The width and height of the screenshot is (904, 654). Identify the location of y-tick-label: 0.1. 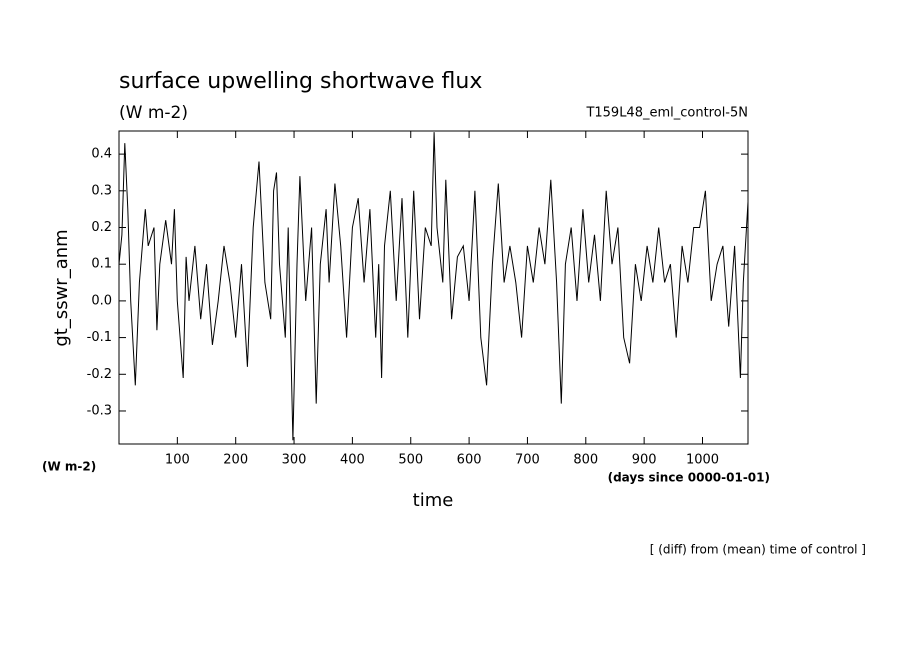
(101, 264).